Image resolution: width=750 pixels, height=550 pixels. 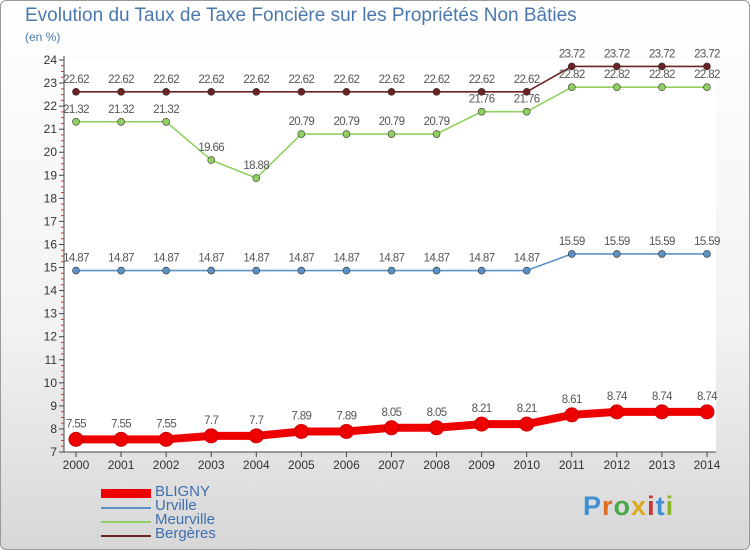 What do you see at coordinates (391, 465) in the screenshot?
I see `x-tick-label: 2007` at bounding box center [391, 465].